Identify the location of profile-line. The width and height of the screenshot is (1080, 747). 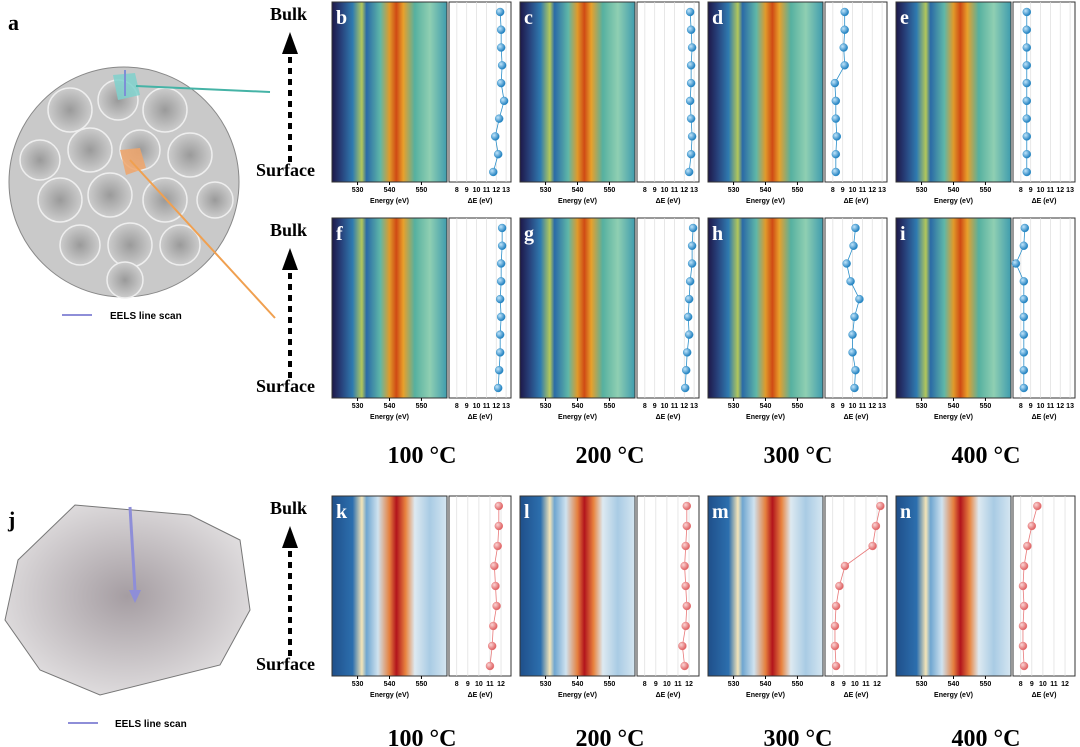
(1020, 307).